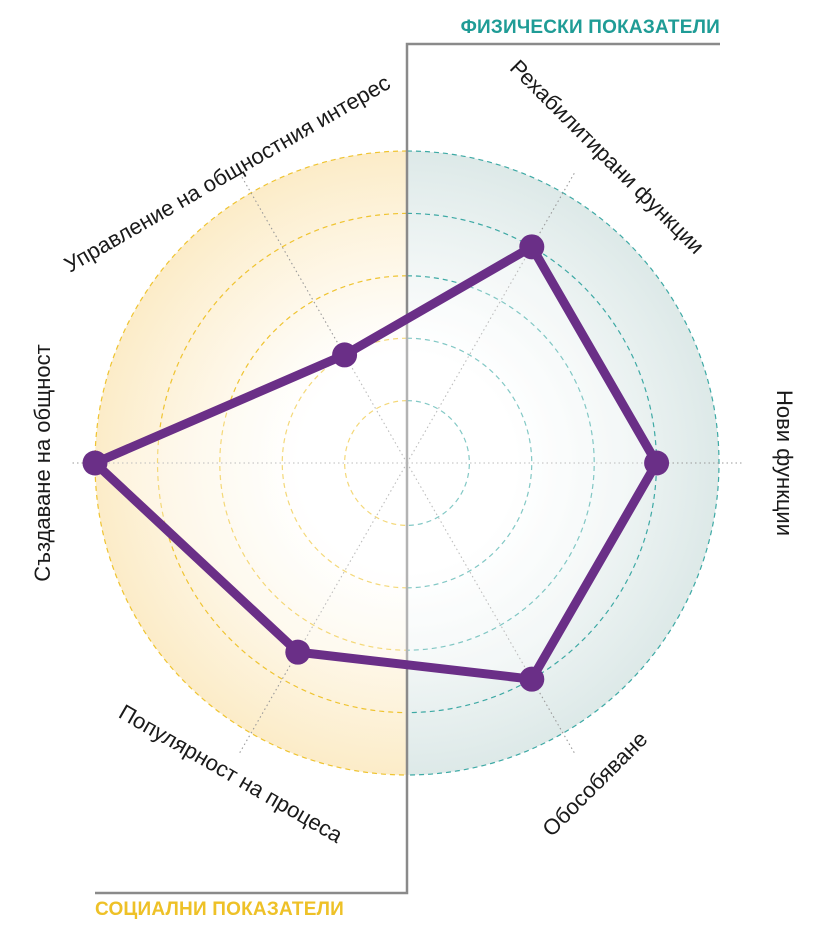 The image size is (815, 938). What do you see at coordinates (590, 27) in the screenshot?
I see `group-label-physical: ФИЗИЧЕСКИ ПОКАЗАТЕЛИ` at bounding box center [590, 27].